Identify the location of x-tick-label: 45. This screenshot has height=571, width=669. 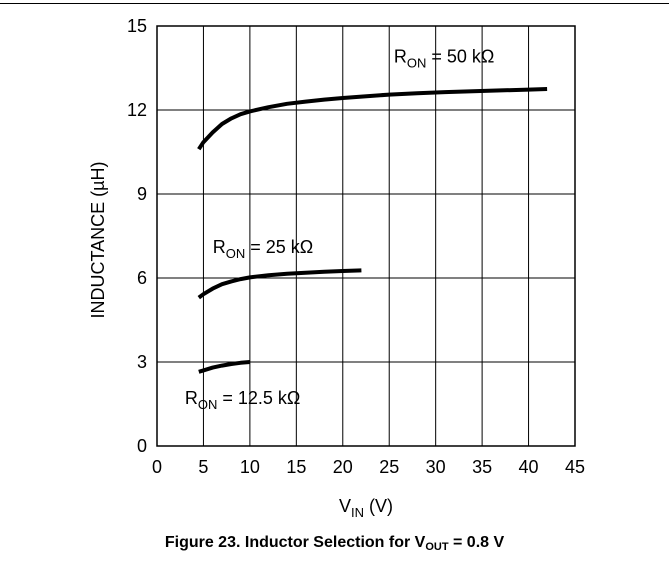
(575, 467).